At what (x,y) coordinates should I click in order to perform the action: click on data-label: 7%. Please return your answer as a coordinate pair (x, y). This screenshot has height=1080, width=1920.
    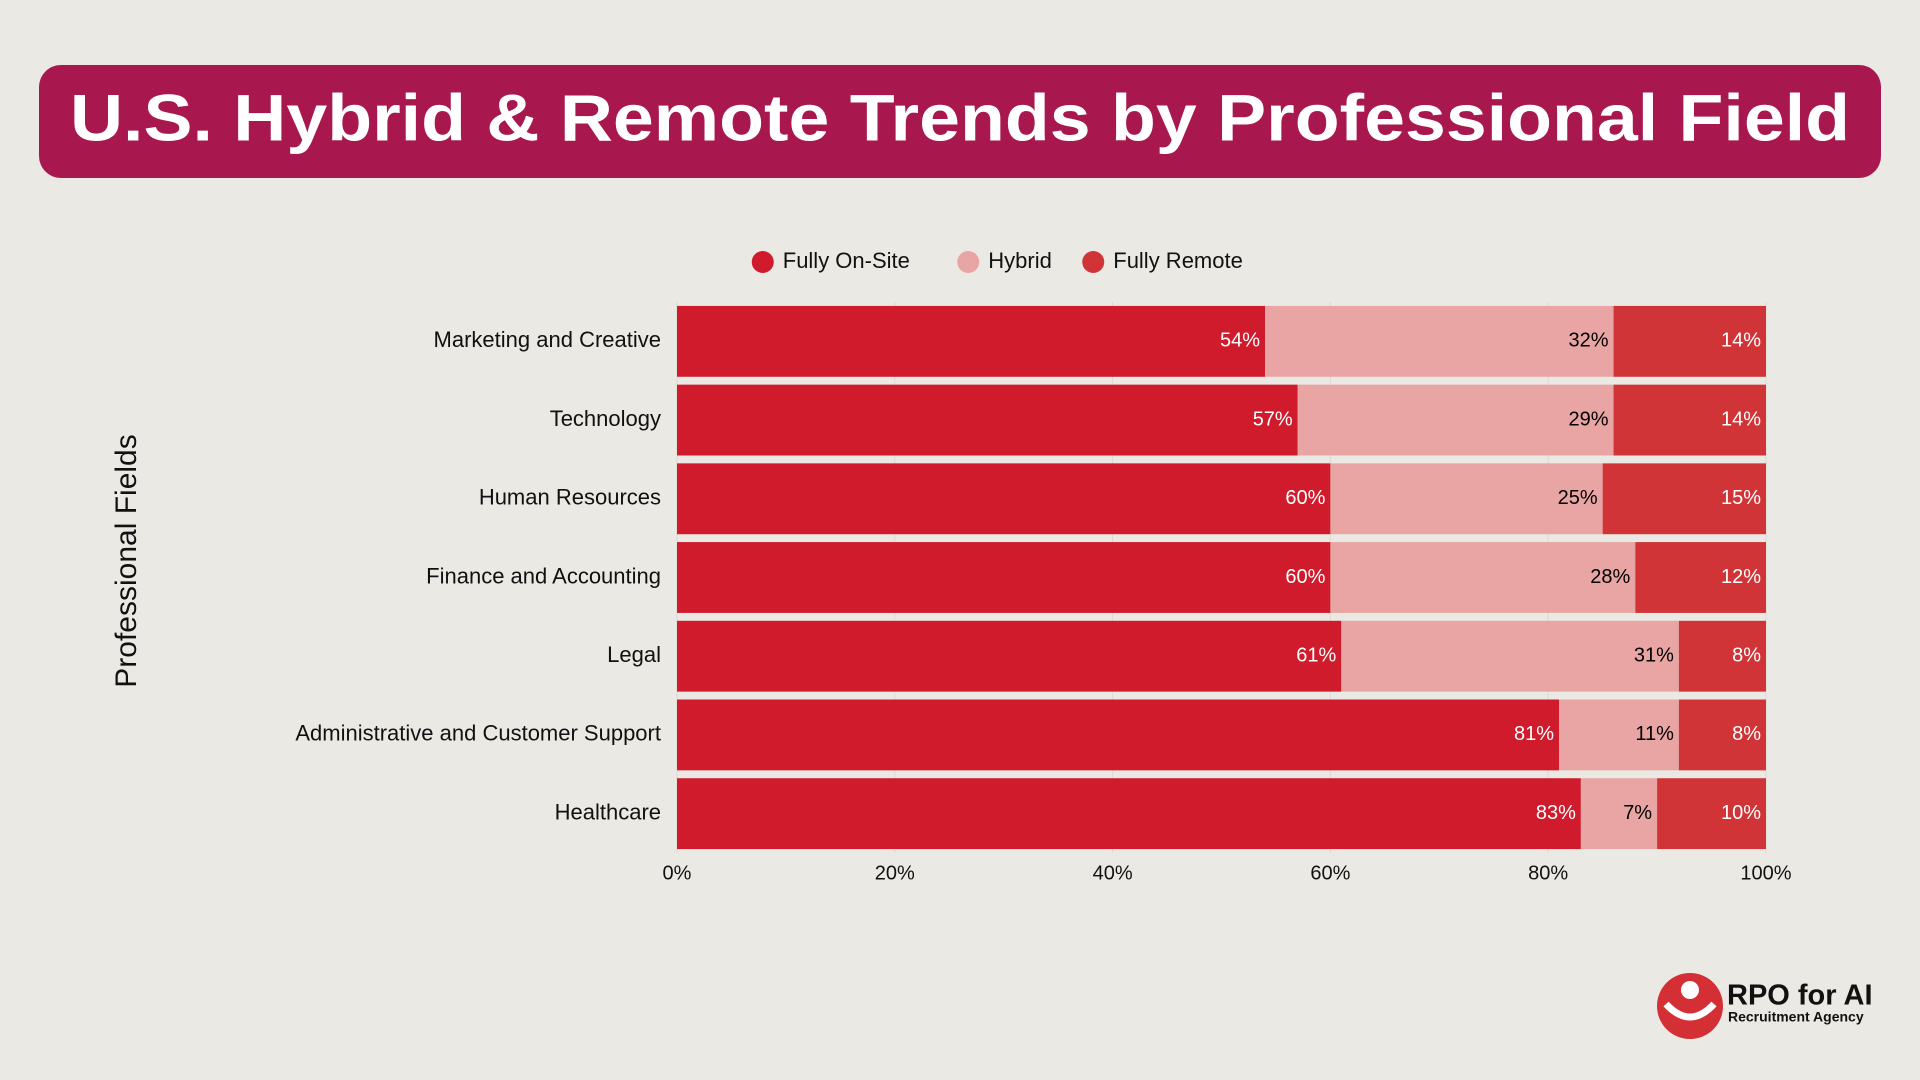
    Looking at the image, I should click on (1637, 813).